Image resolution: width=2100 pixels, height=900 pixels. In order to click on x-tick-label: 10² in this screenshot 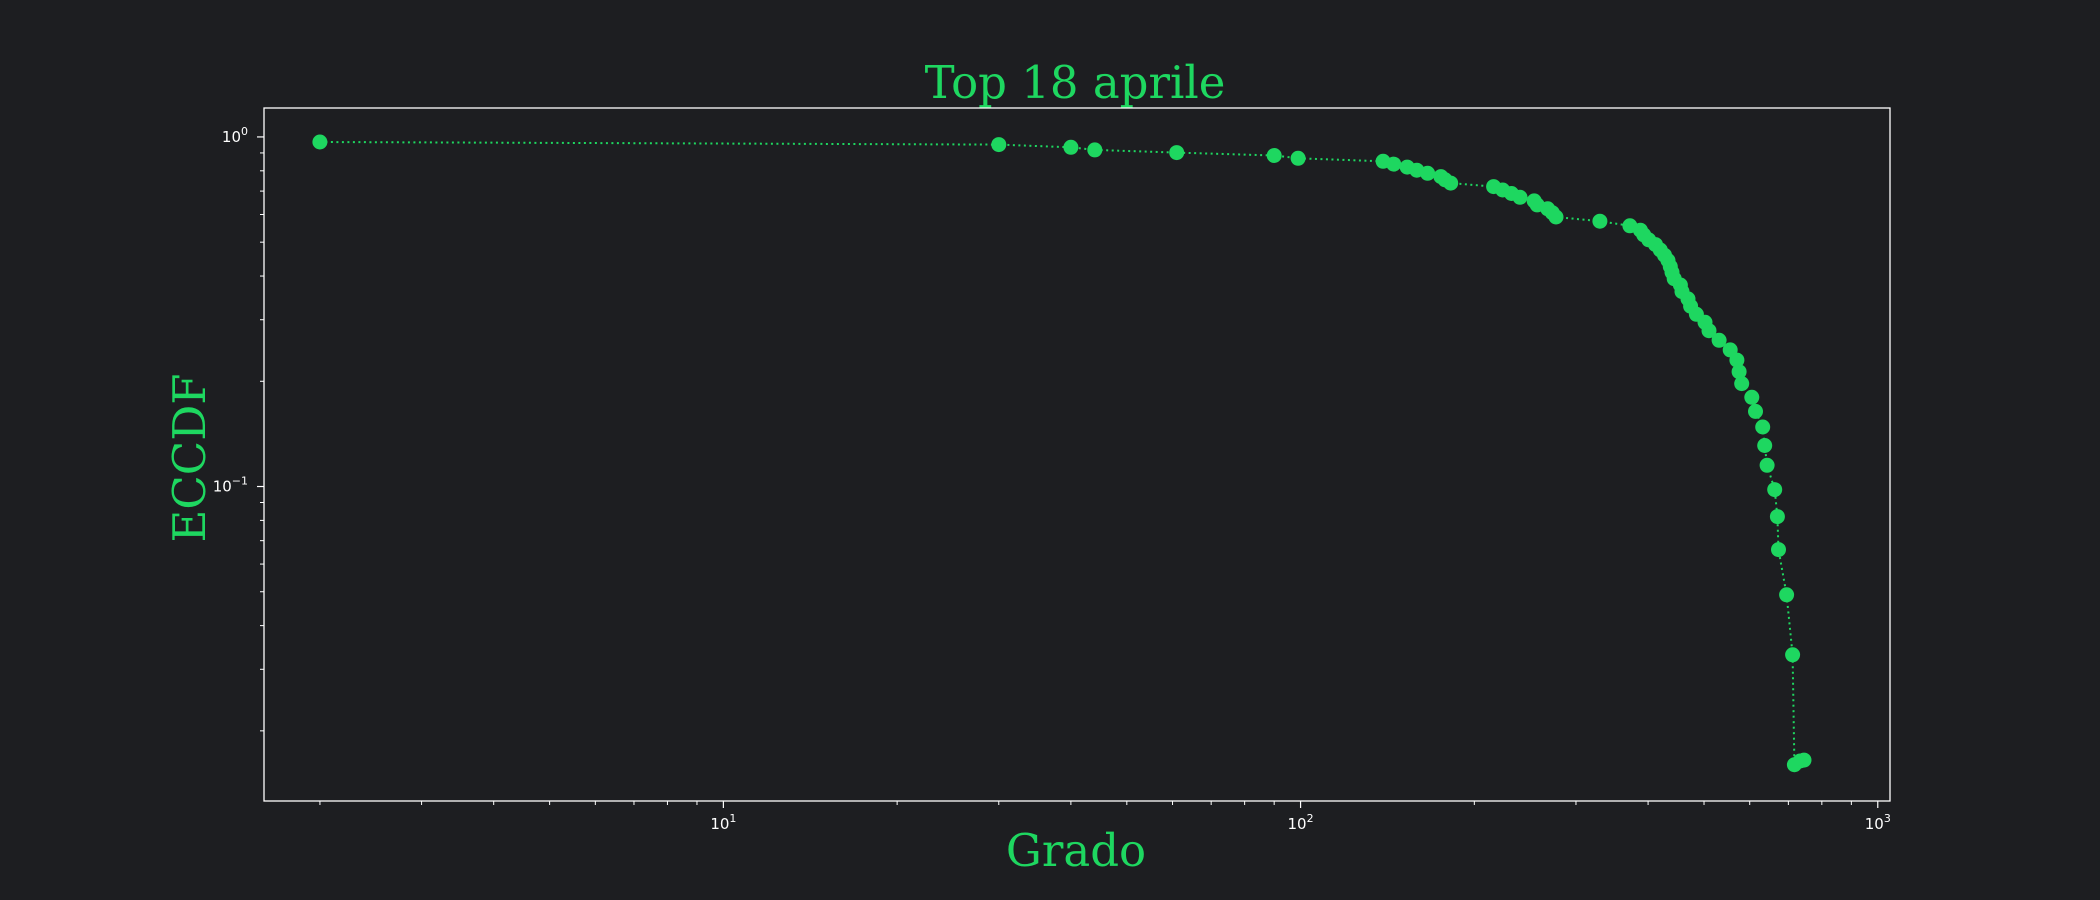, I will do `click(1301, 822)`.